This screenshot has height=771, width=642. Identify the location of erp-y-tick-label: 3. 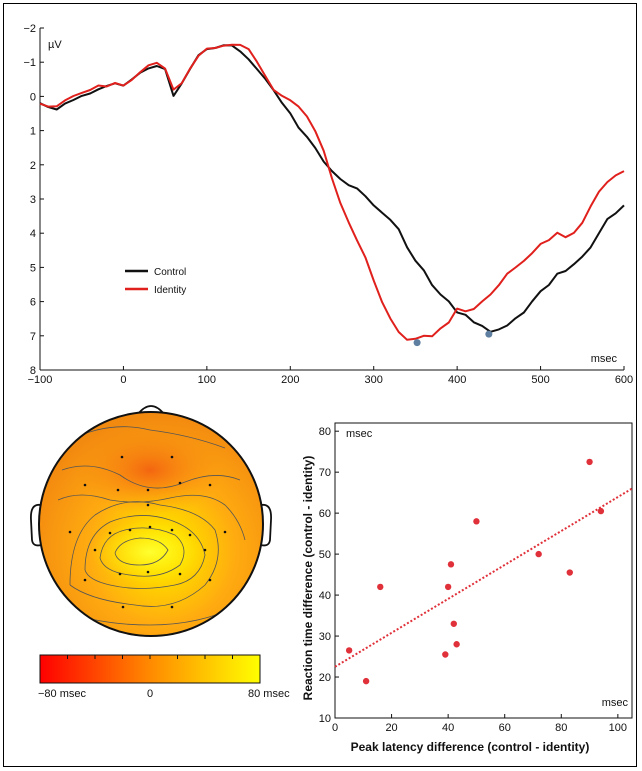
(33, 200).